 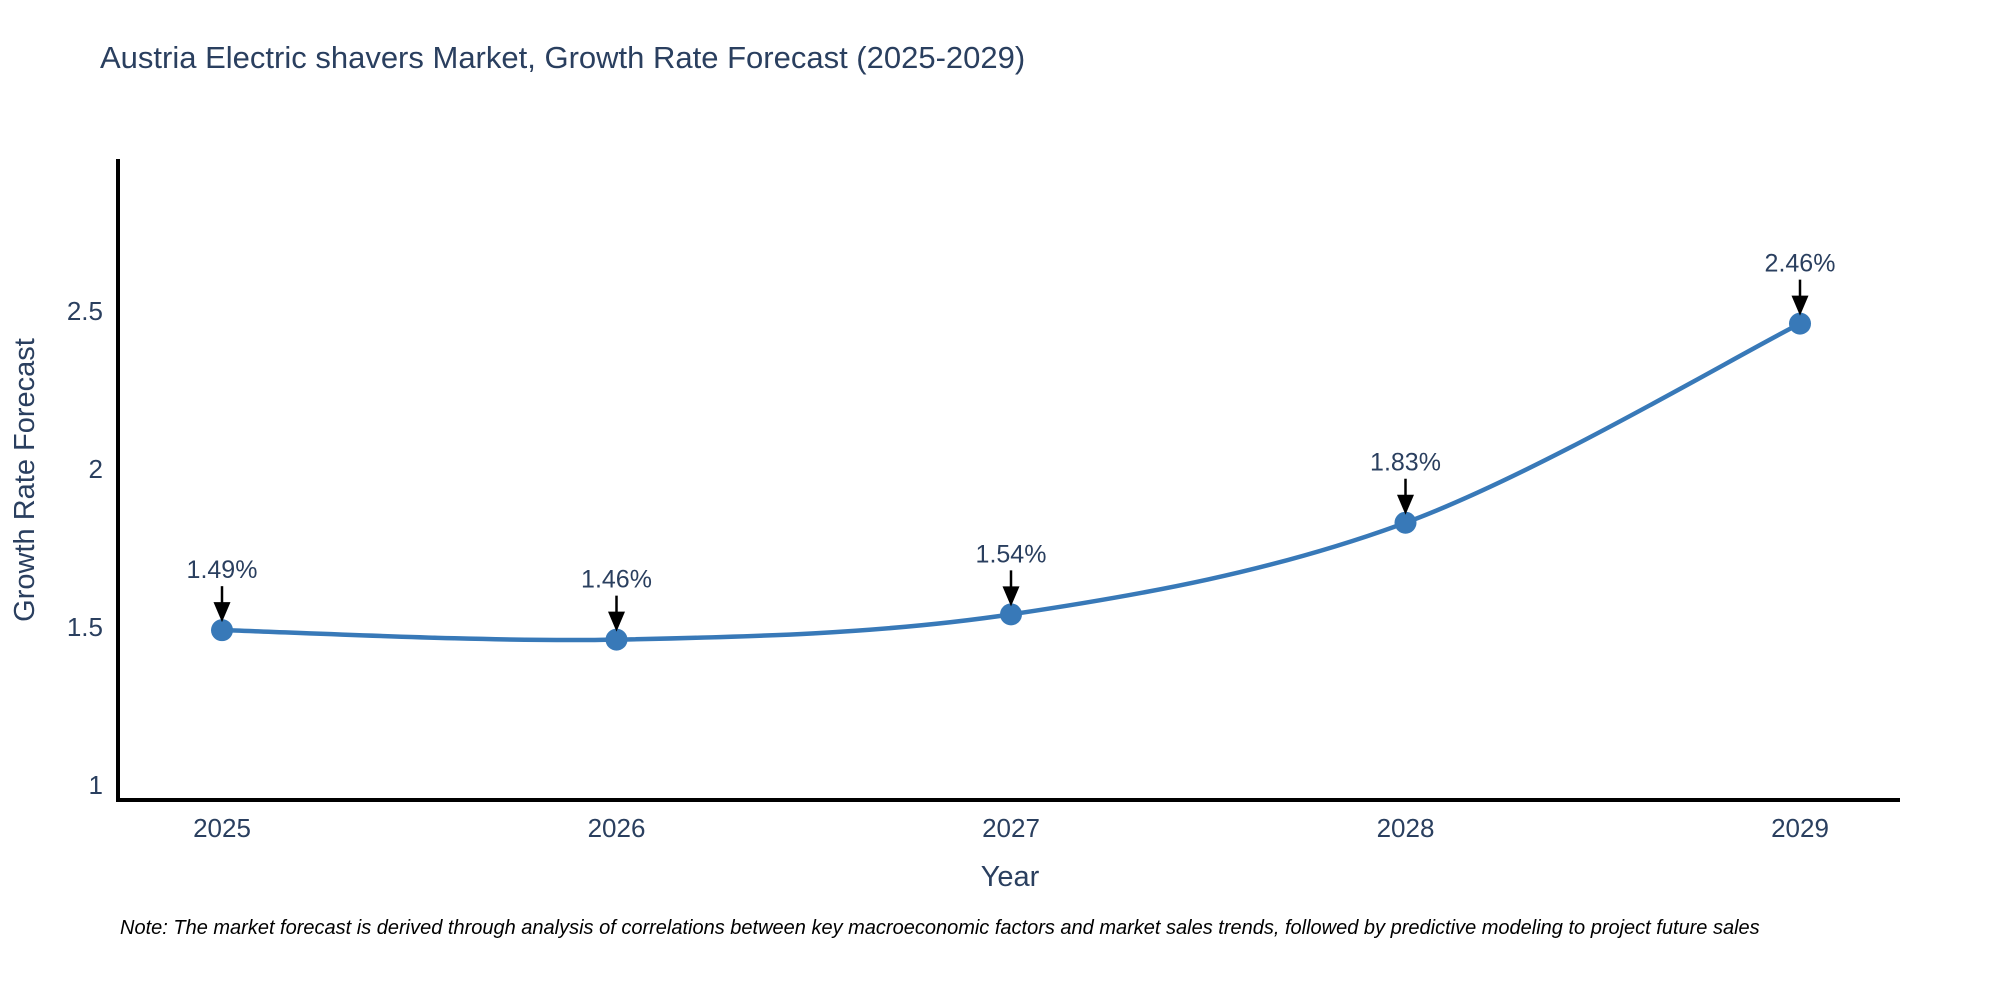 I want to click on y-tick-label: 1.5, so click(x=85, y=627).